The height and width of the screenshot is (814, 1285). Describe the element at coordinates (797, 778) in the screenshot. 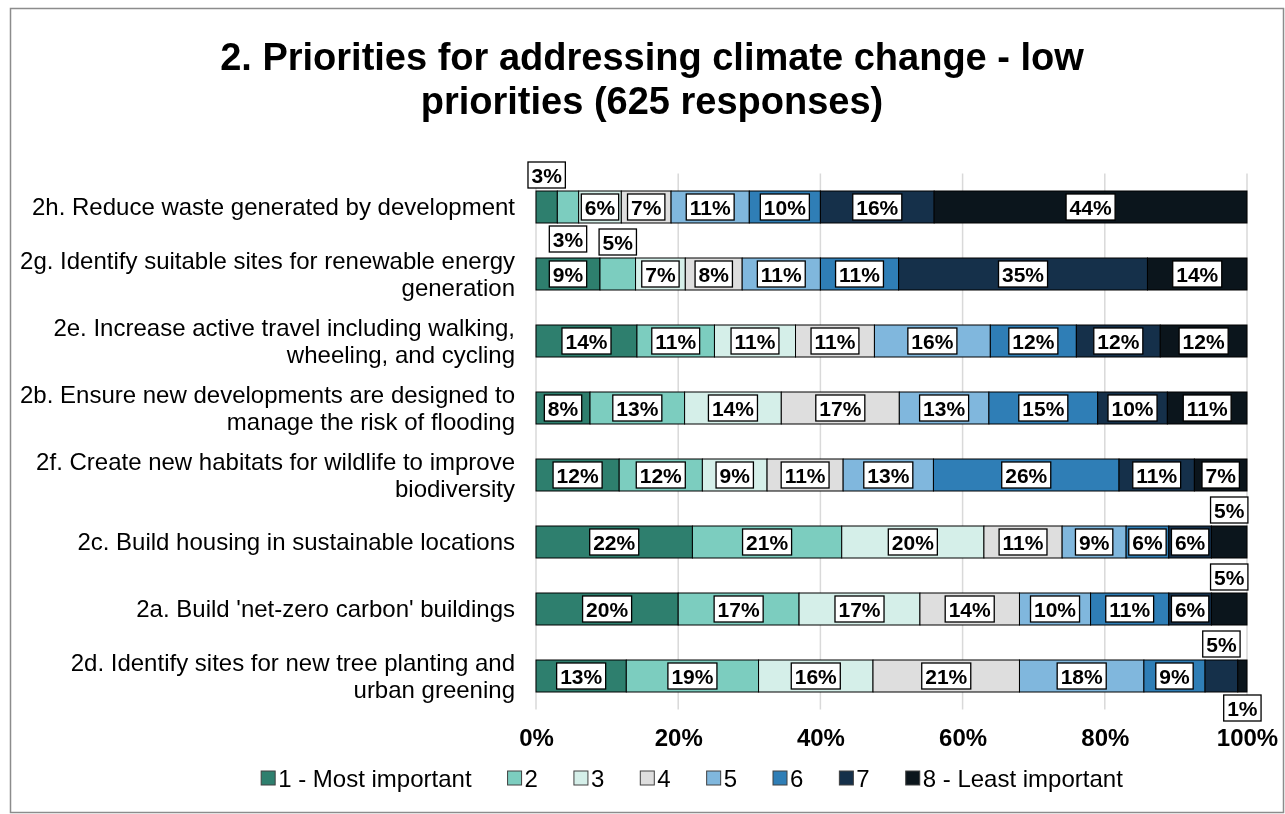

I see `legend-label: 6` at that location.